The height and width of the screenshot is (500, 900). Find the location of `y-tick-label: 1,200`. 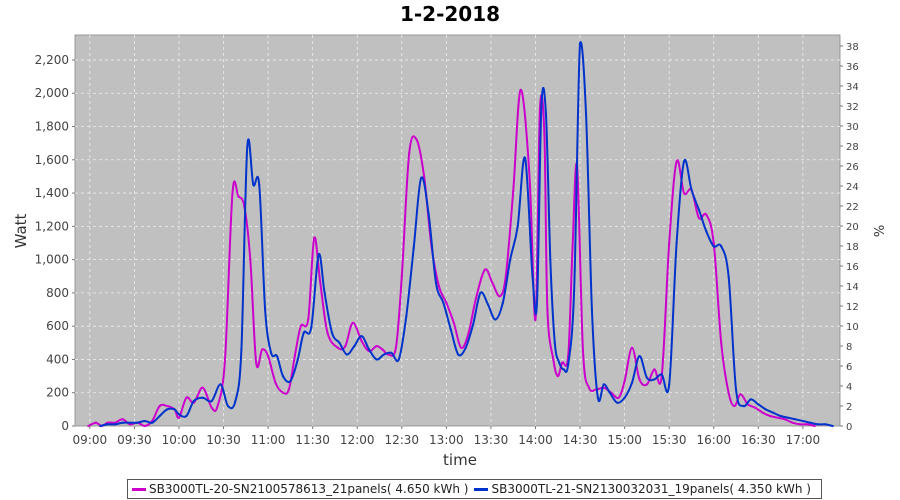

y-tick-label: 1,200 is located at coordinates (52, 226).